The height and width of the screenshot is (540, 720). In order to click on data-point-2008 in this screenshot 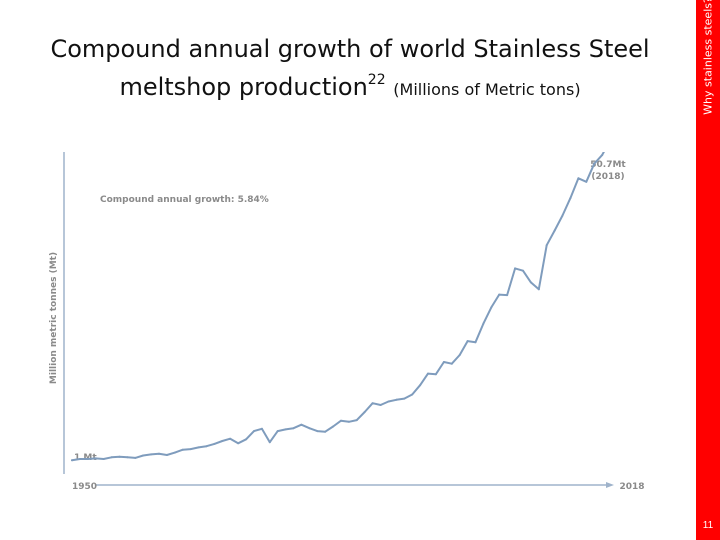, I will do `click(530, 282)`.